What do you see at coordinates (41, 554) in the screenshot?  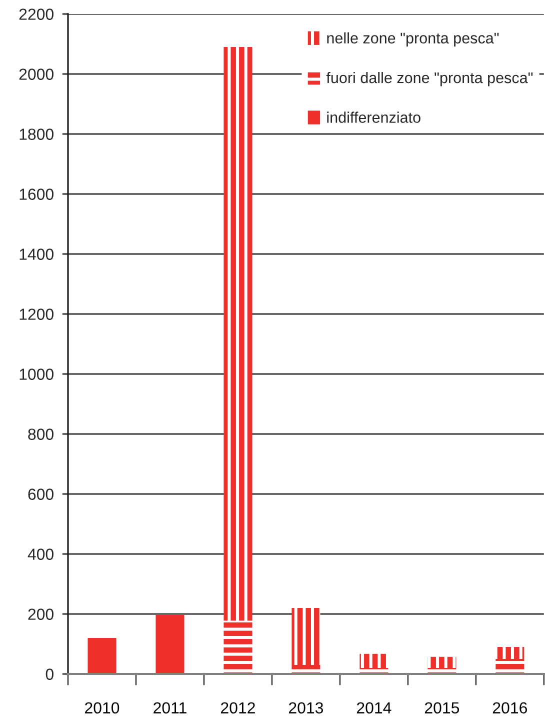 I see `y-tick-label: 400` at bounding box center [41, 554].